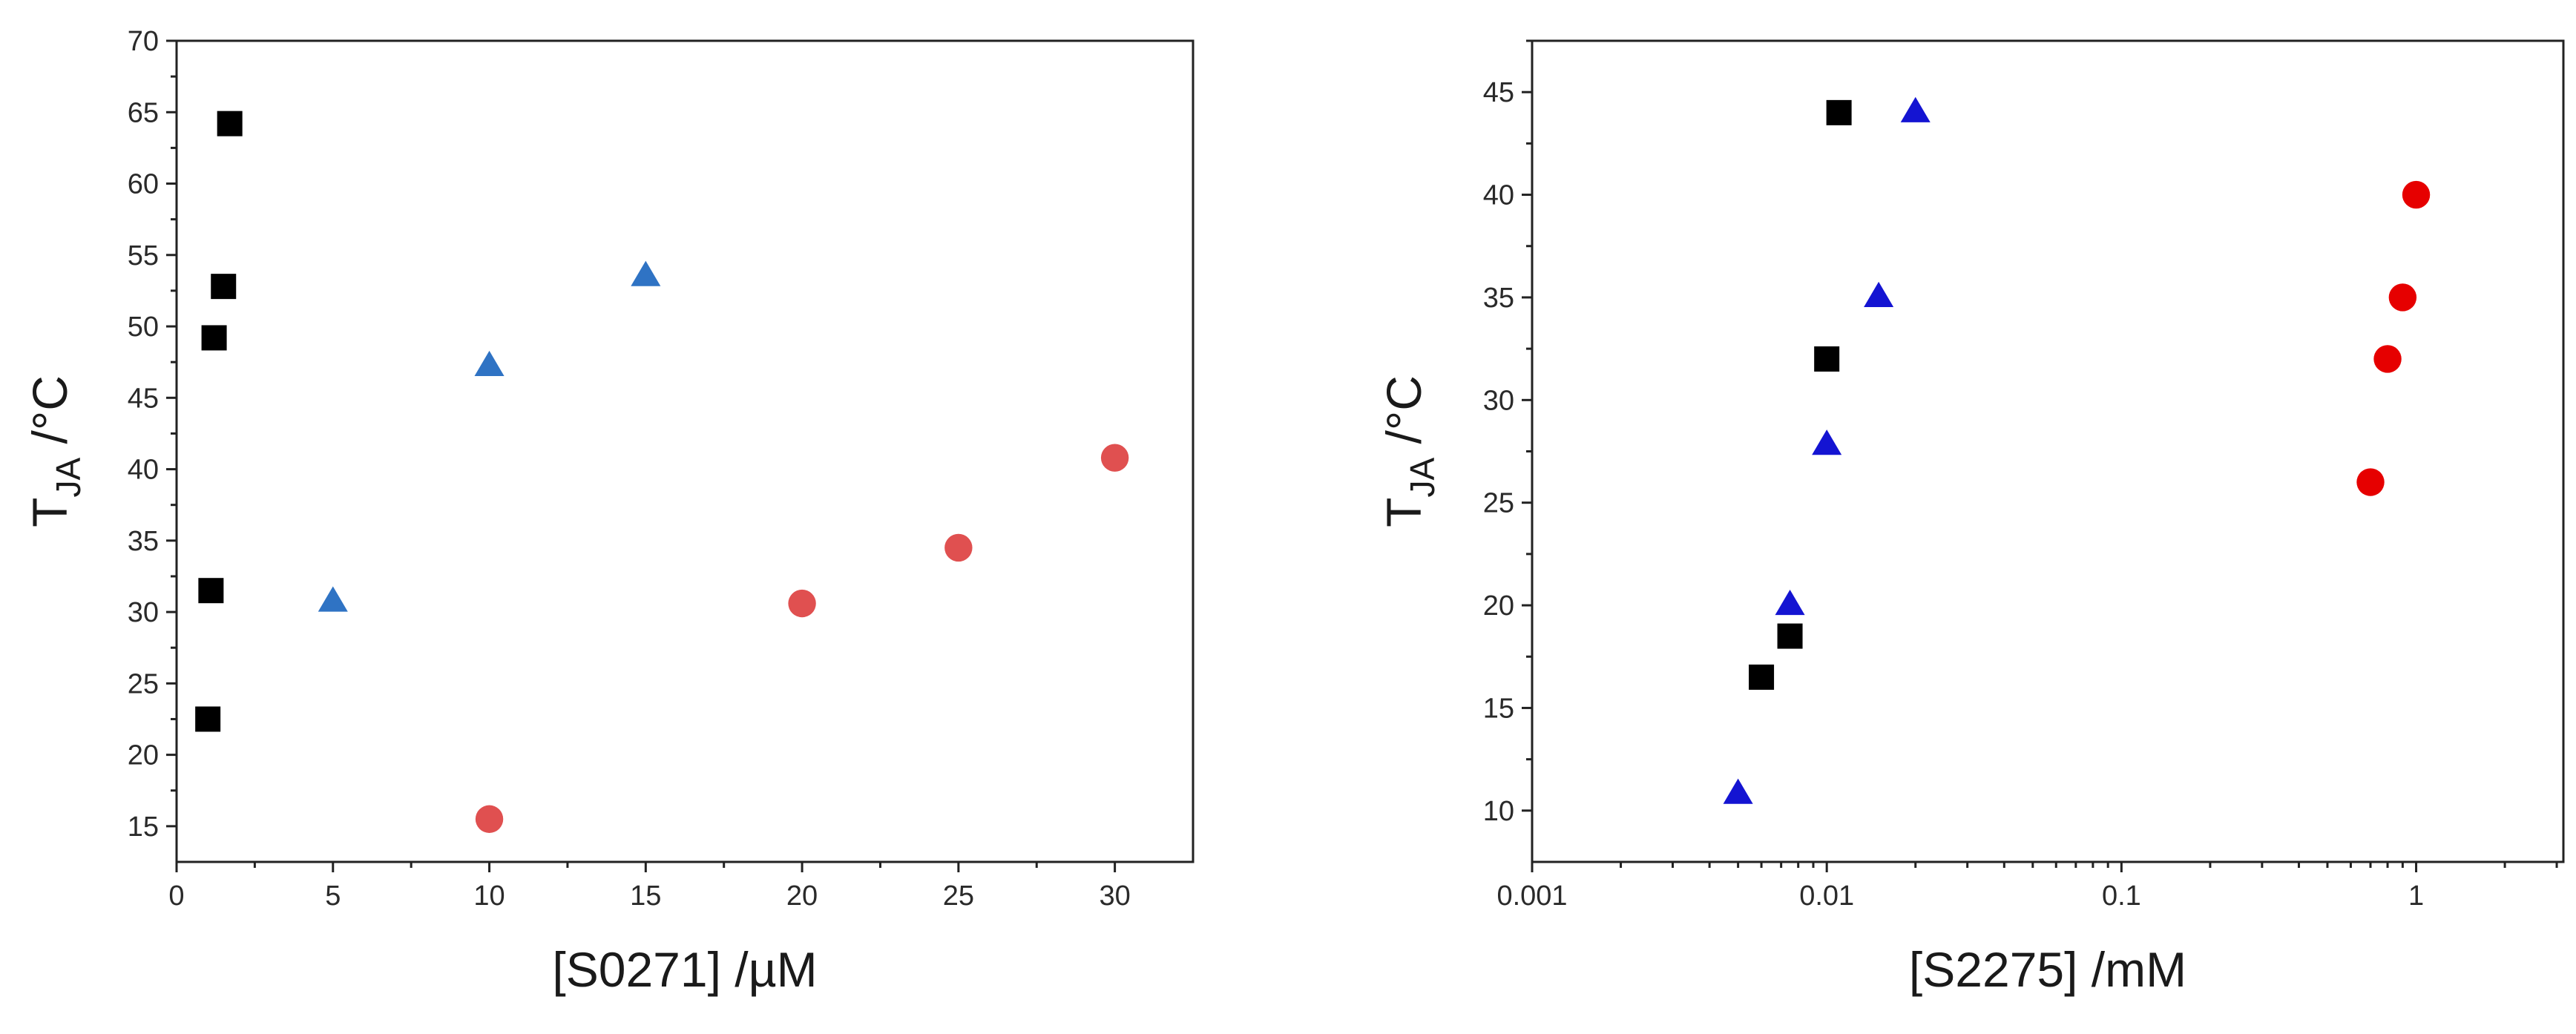 This screenshot has width=2576, height=1034. What do you see at coordinates (143, 41) in the screenshot?
I see `y-tick-label: 70` at bounding box center [143, 41].